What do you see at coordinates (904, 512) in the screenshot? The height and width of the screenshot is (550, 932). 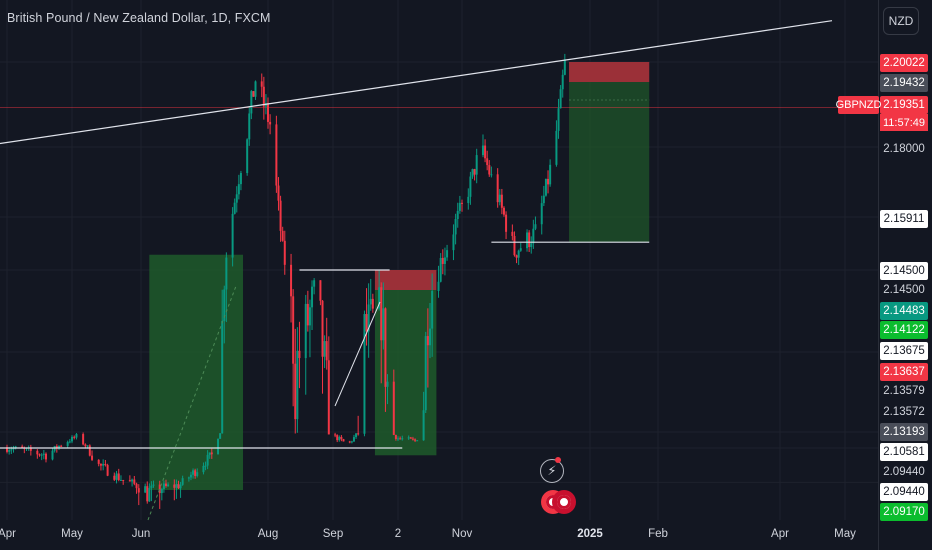 I see `price-label: 2.09170` at bounding box center [904, 512].